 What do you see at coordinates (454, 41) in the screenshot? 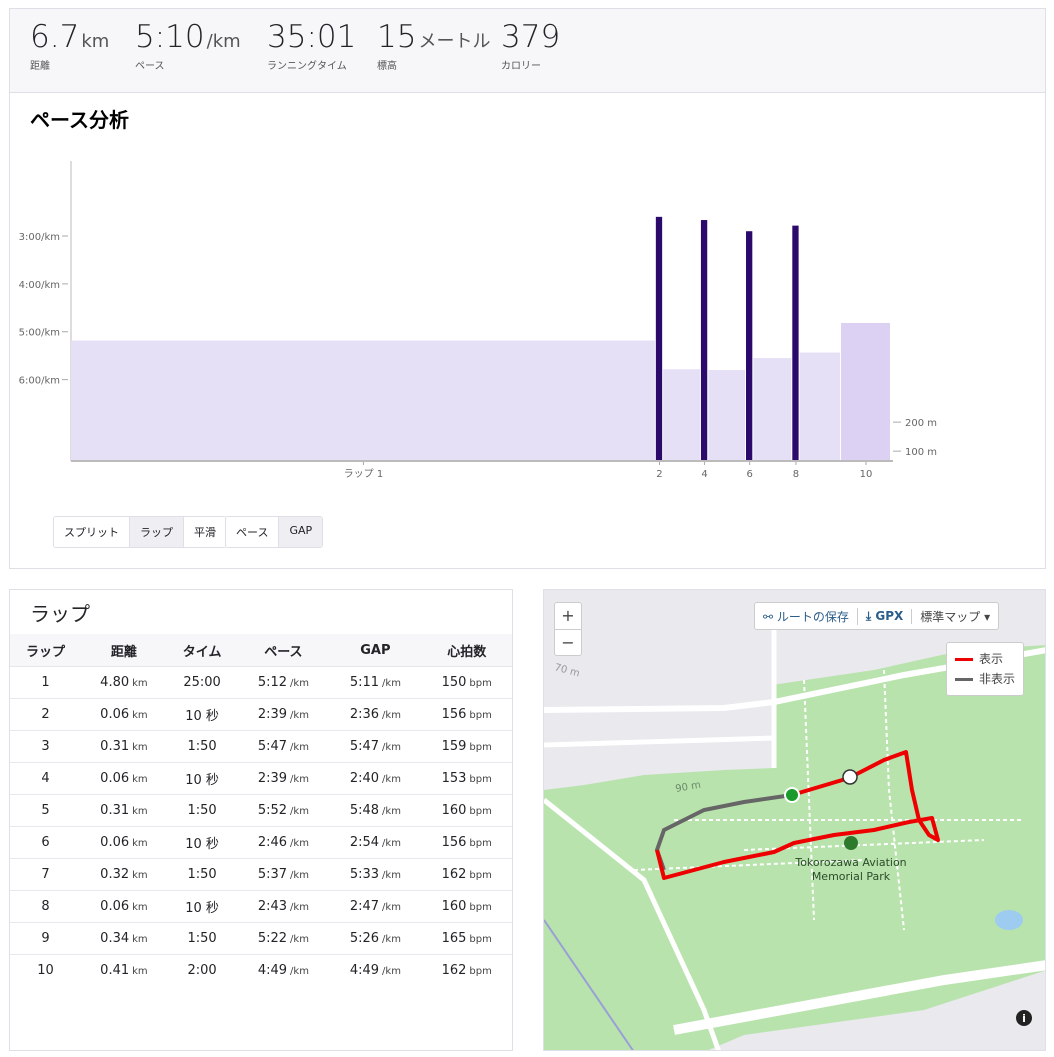
I see `stat-unit: メートル` at bounding box center [454, 41].